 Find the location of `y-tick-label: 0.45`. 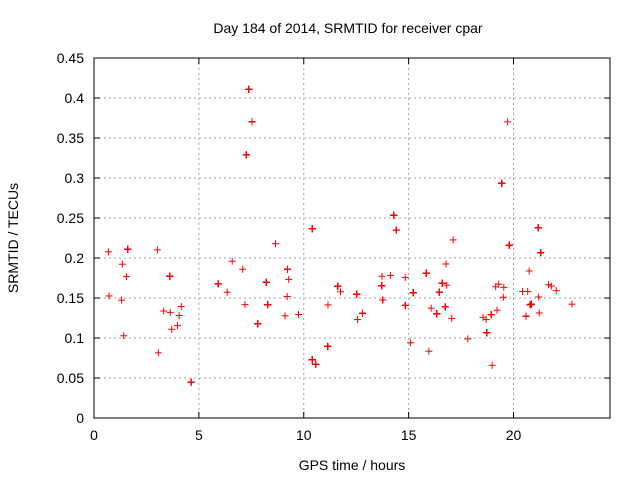

y-tick-label: 0.45 is located at coordinates (70, 58).